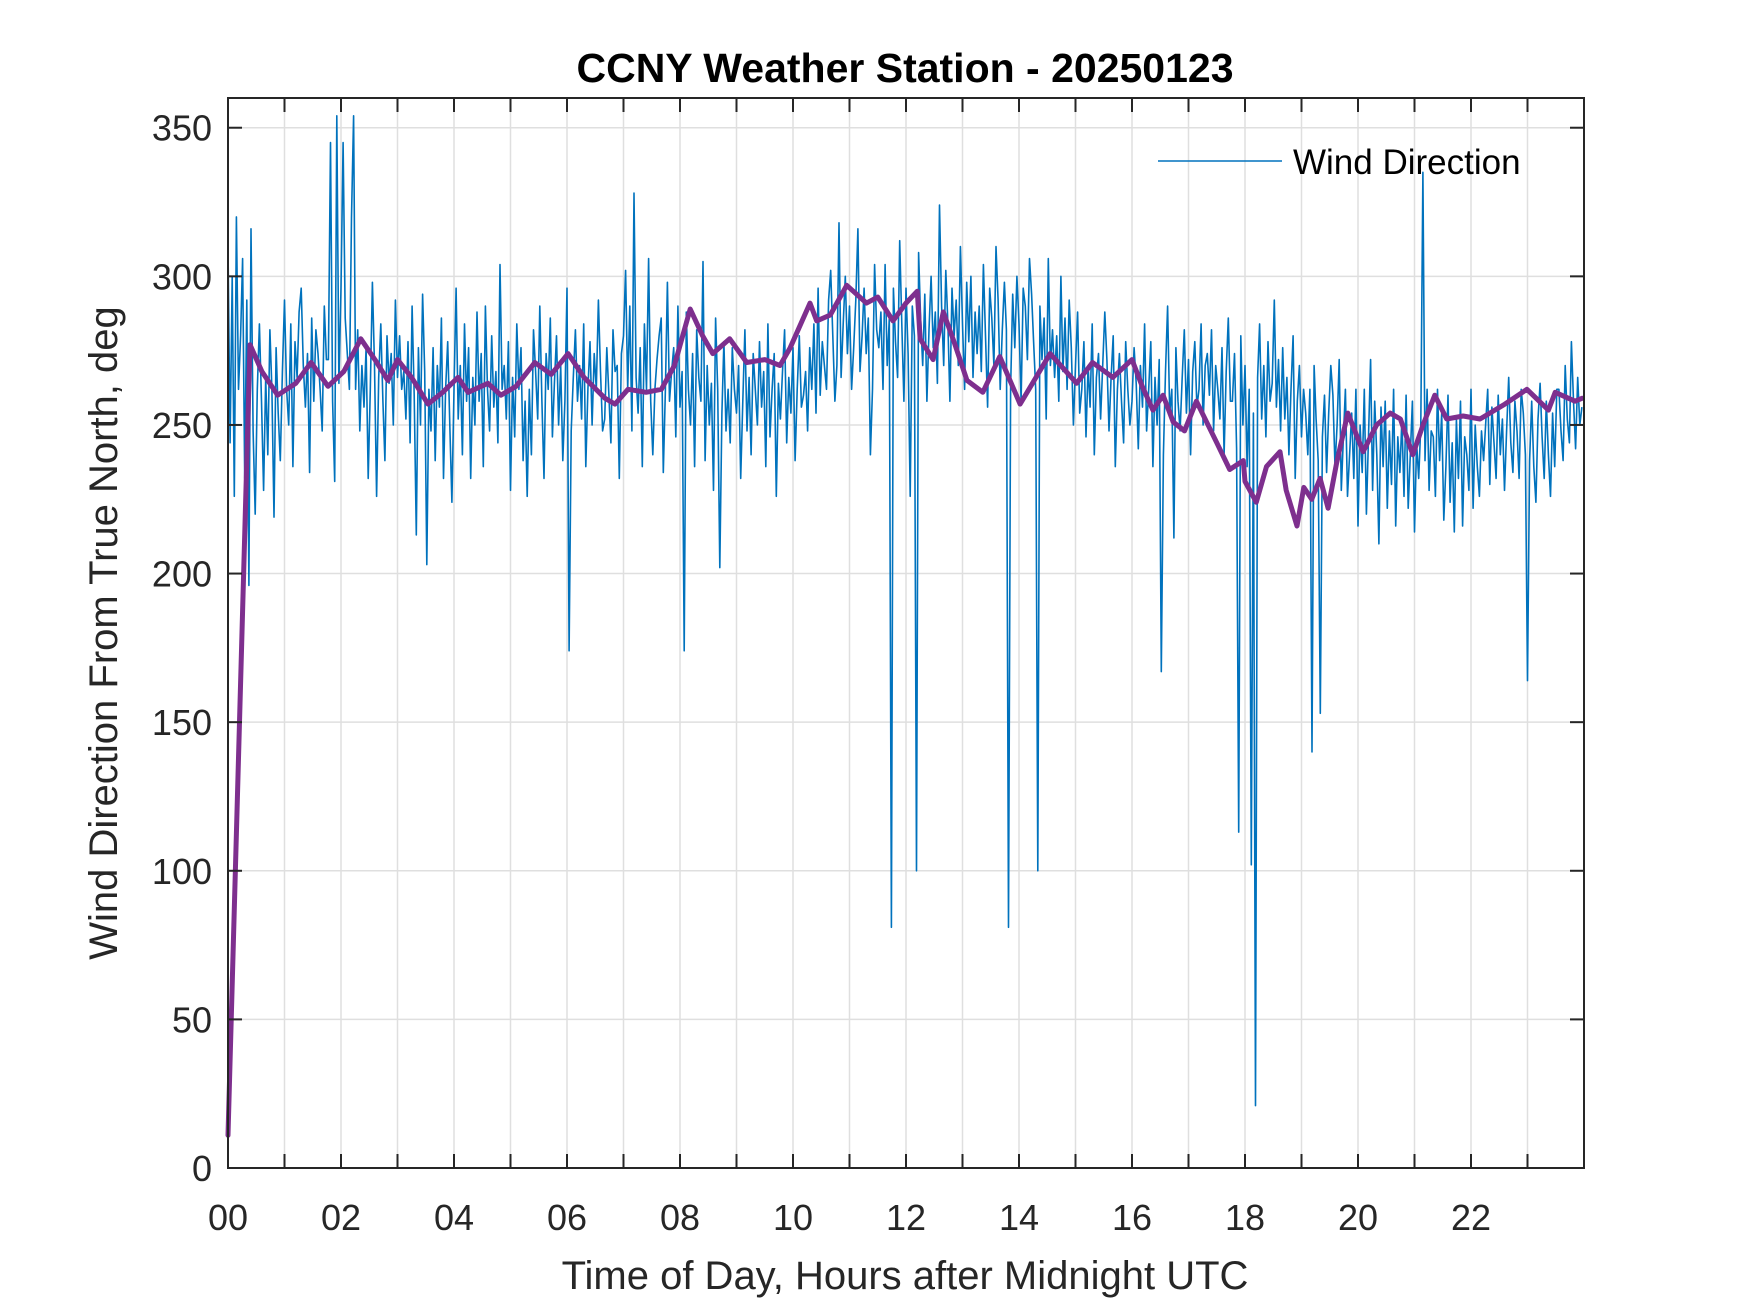 The height and width of the screenshot is (1313, 1750). Describe the element at coordinates (849, 1217) in the screenshot. I see `x-tick-labels: 00 02 04 06 08 10 12 14 16 18 20 22` at that location.